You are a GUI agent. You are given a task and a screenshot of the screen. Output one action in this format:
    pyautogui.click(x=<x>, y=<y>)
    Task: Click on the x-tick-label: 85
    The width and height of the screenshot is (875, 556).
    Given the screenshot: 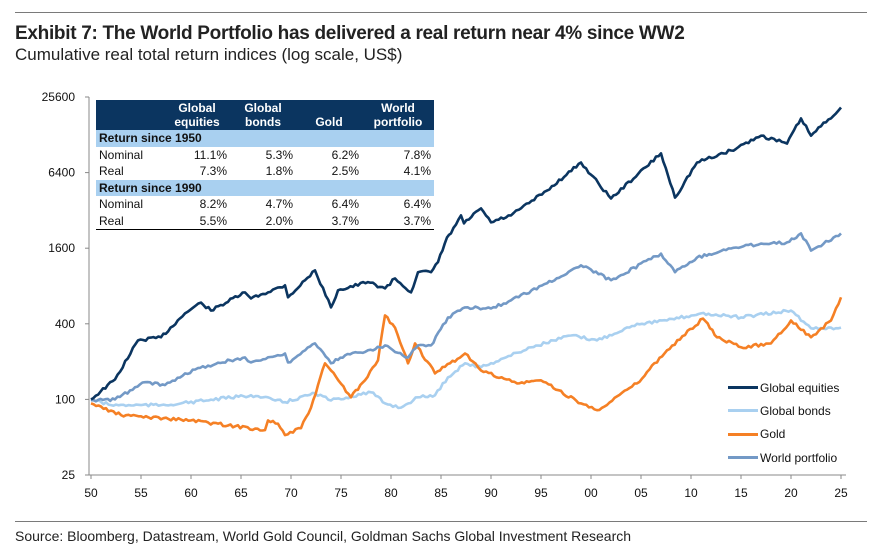 What is the action you would take?
    pyautogui.click(x=441, y=493)
    